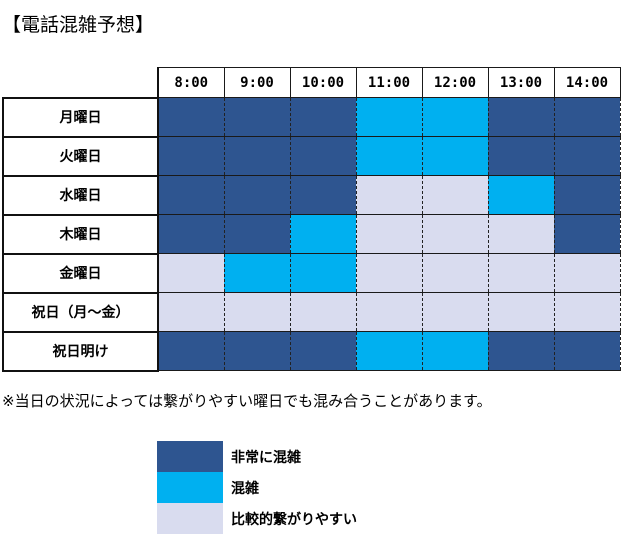 The width and height of the screenshot is (640, 553). I want to click on day-label: 祝日明け, so click(80, 351).